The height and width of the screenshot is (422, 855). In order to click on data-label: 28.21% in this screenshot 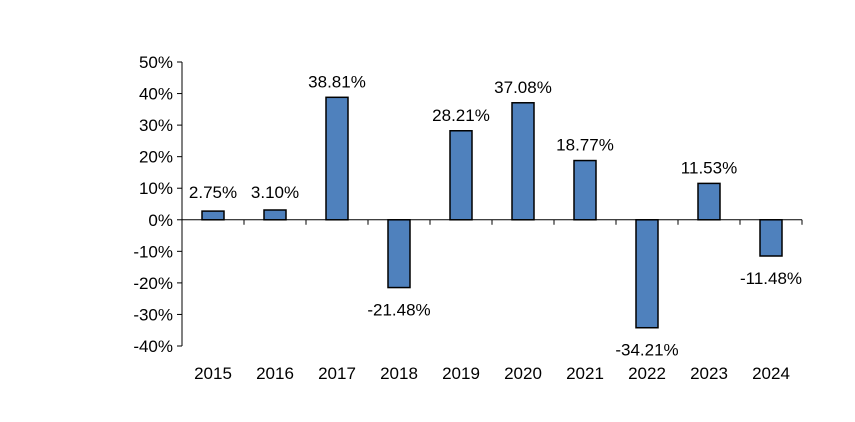, I will do `click(461, 115)`.